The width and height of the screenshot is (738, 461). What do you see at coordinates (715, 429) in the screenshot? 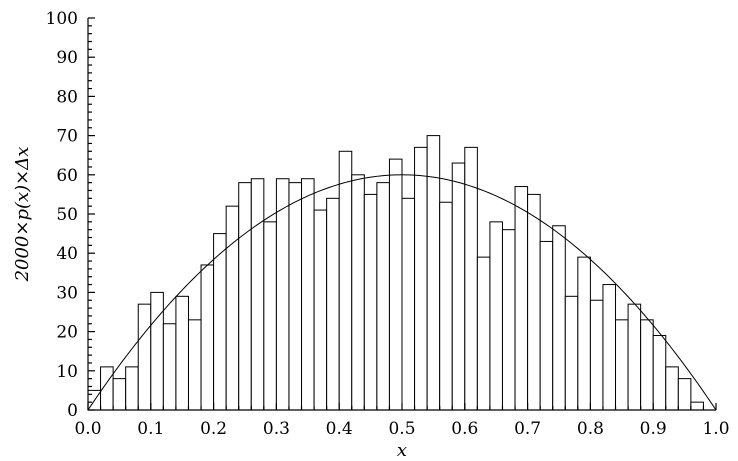
I see `x-tick-label: 1.0` at bounding box center [715, 429].